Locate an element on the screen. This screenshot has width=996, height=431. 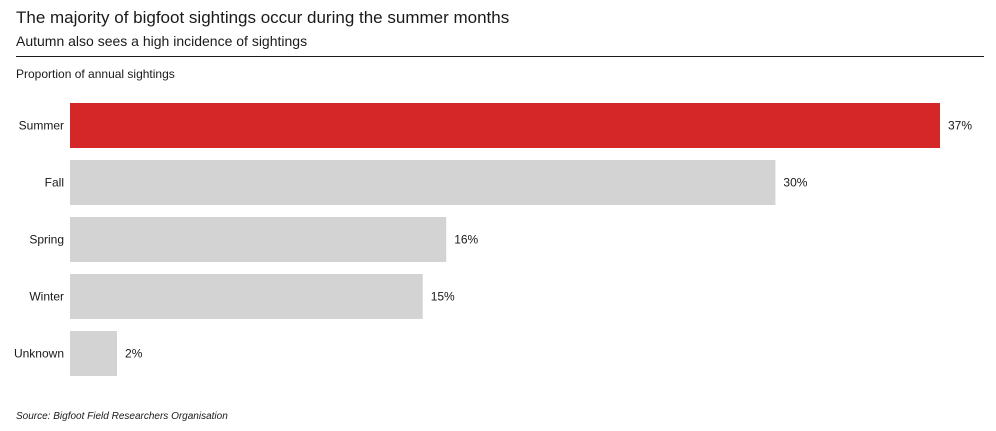
measure-label: Proportion of annual sightings is located at coordinates (95, 74).